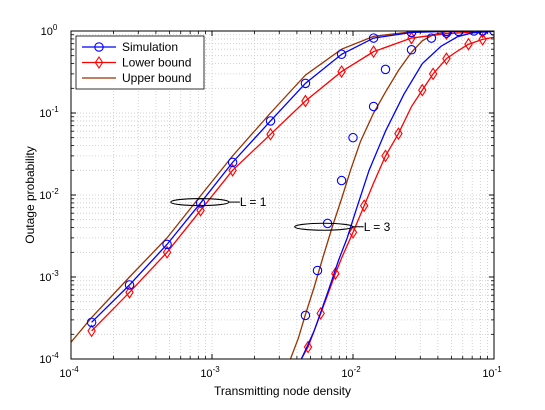 This screenshot has height=410, width=545. Describe the element at coordinates (282, 391) in the screenshot. I see `x-axis-label: Transmitting node density` at that location.